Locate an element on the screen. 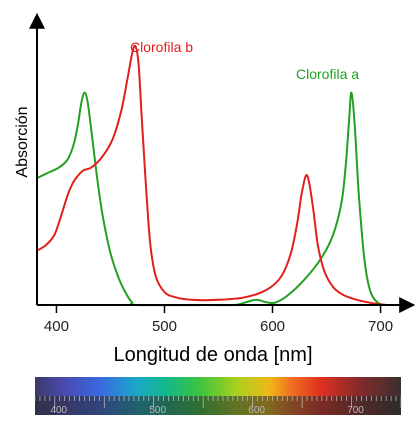  x-tick-label-700: 700 is located at coordinates (380, 326).